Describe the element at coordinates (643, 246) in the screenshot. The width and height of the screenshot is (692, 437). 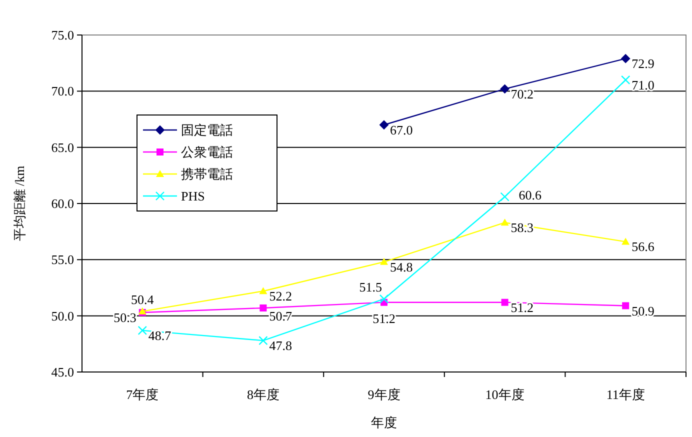
I see `data-label: 56.6` at that location.